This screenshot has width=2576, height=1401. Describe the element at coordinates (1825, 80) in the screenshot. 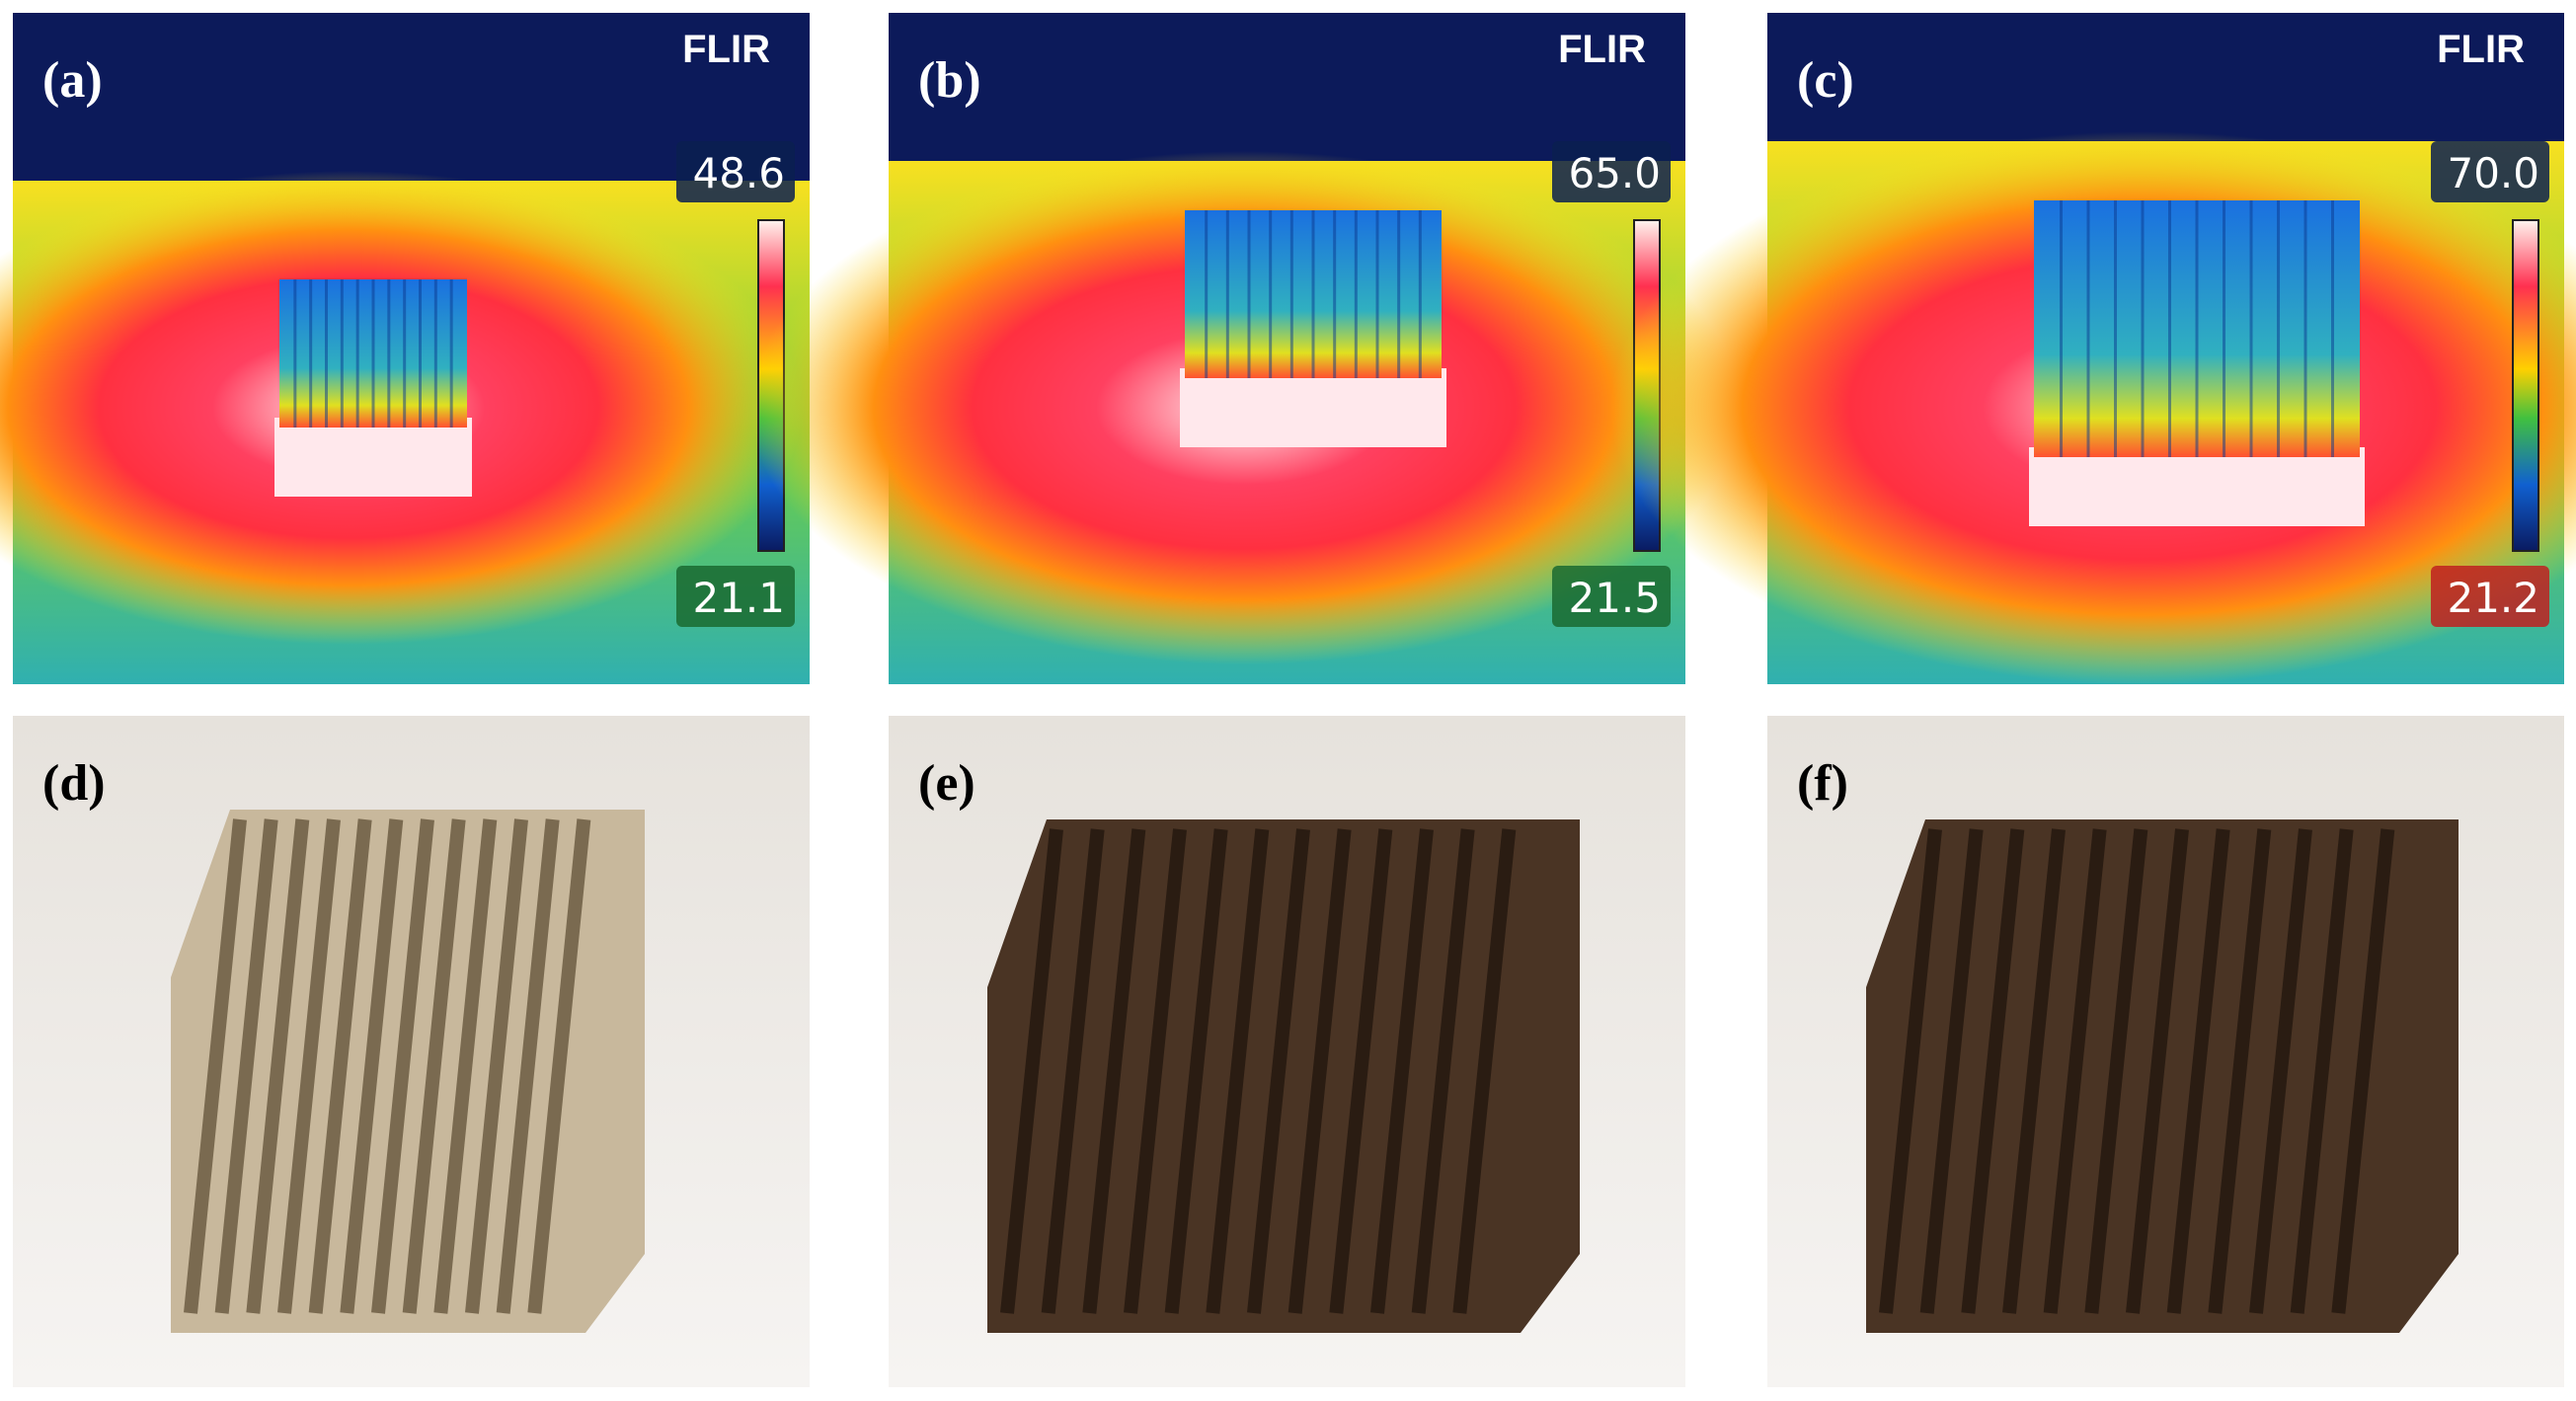

I see `panel-label: (c)` at that location.